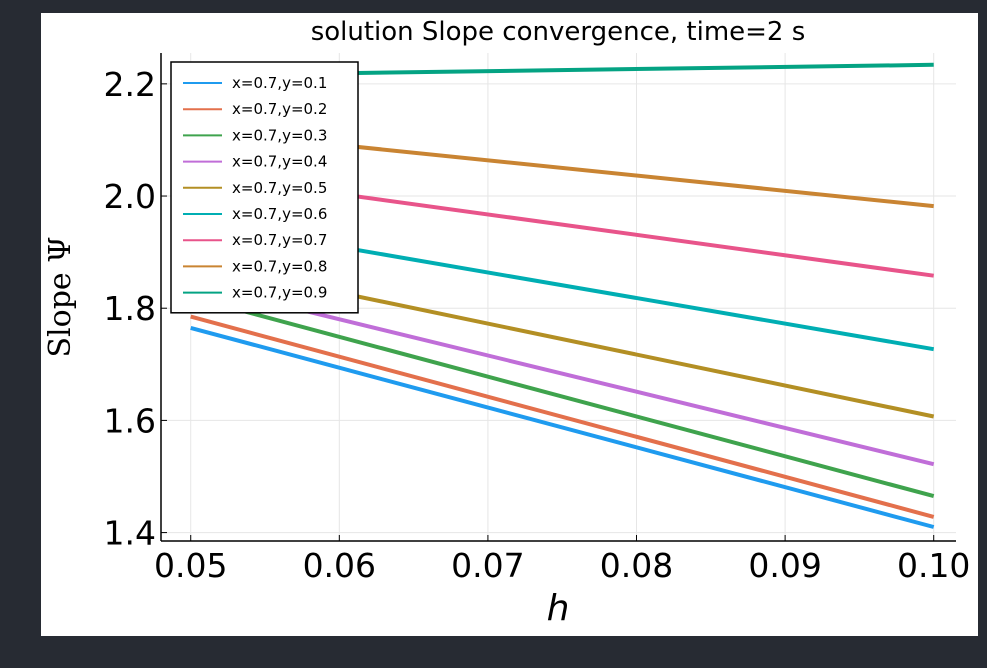  I want to click on legend-label: x=0.7,y=0.1, so click(279, 83).